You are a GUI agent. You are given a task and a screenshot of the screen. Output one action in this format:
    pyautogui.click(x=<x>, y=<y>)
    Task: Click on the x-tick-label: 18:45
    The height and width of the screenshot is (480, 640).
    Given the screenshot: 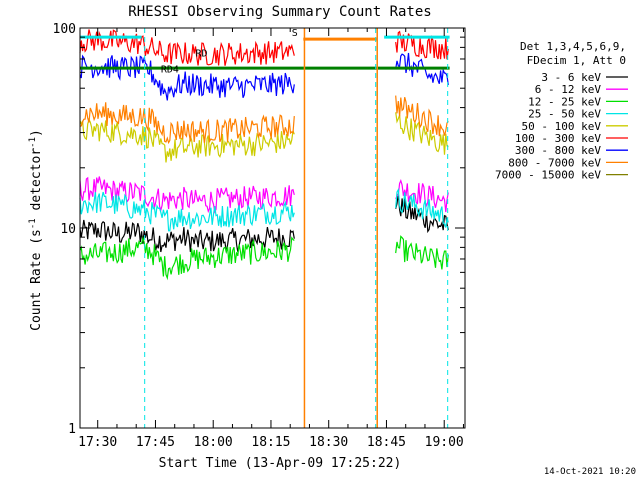 What is the action you would take?
    pyautogui.click(x=386, y=442)
    